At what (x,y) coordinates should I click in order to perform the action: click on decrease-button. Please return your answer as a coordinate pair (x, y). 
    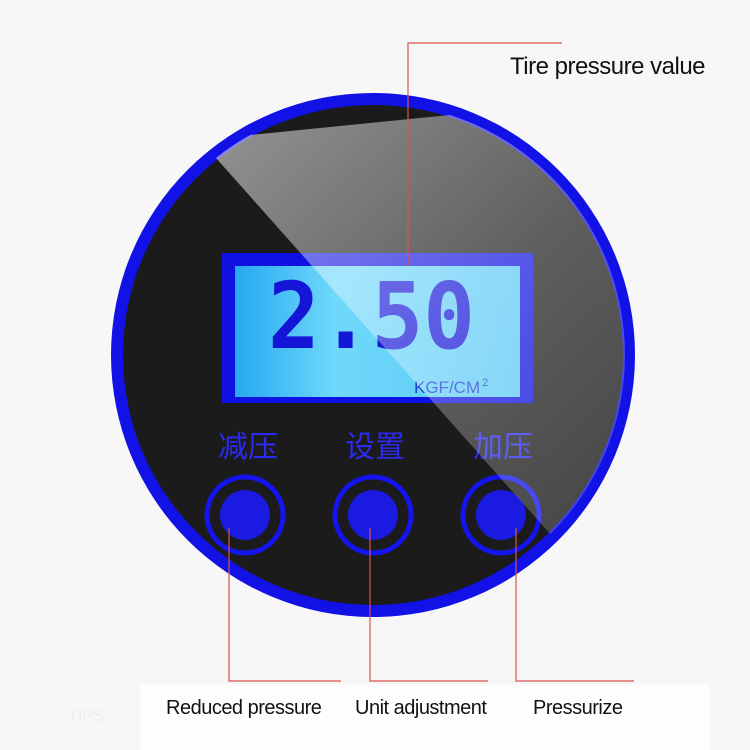
    Looking at the image, I should click on (245, 515).